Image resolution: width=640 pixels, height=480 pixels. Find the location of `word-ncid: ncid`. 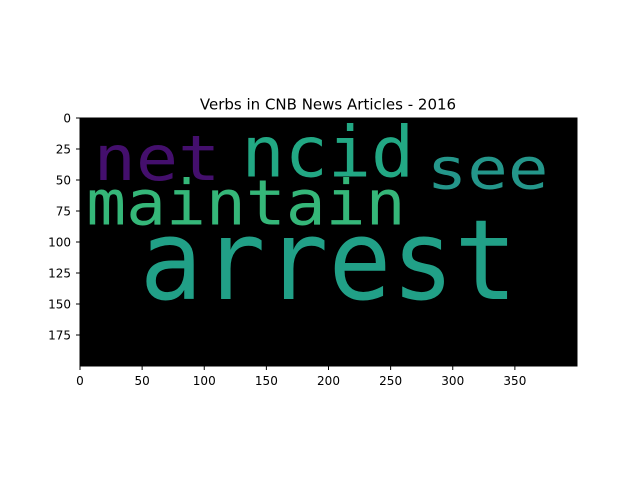

word-ncid: ncid is located at coordinates (328, 151).